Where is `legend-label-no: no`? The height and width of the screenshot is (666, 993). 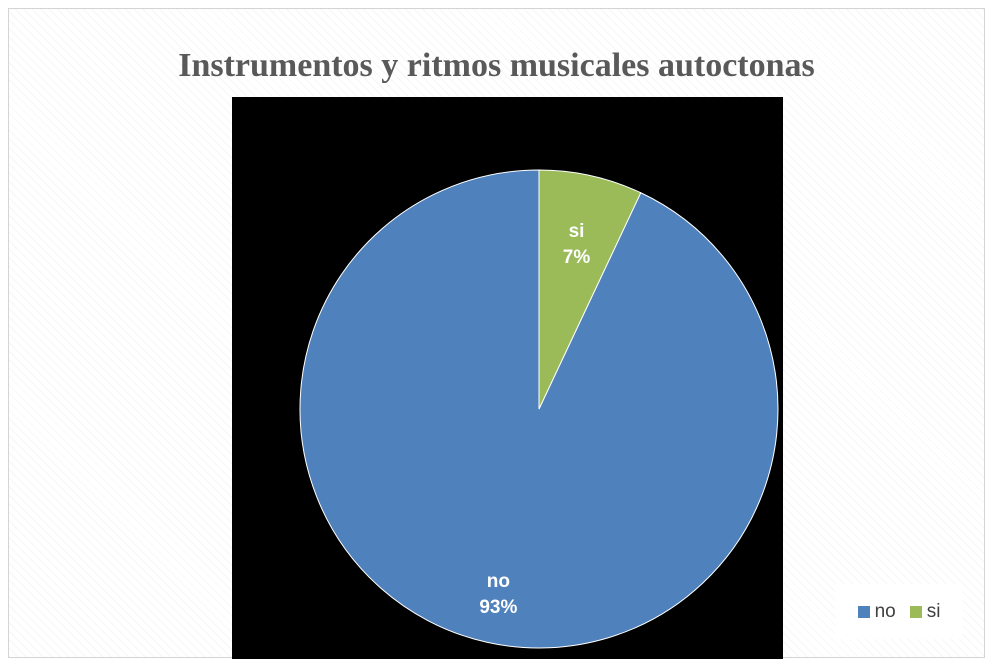 legend-label-no: no is located at coordinates (885, 611).